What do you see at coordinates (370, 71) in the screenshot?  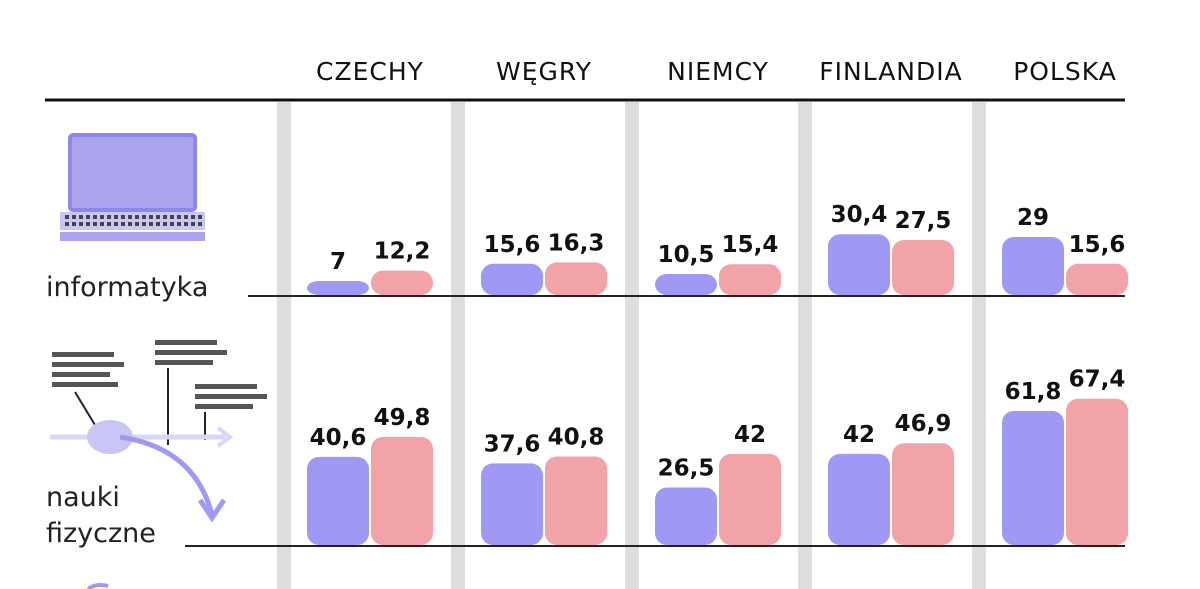 I see `column-header: CZECHY` at bounding box center [370, 71].